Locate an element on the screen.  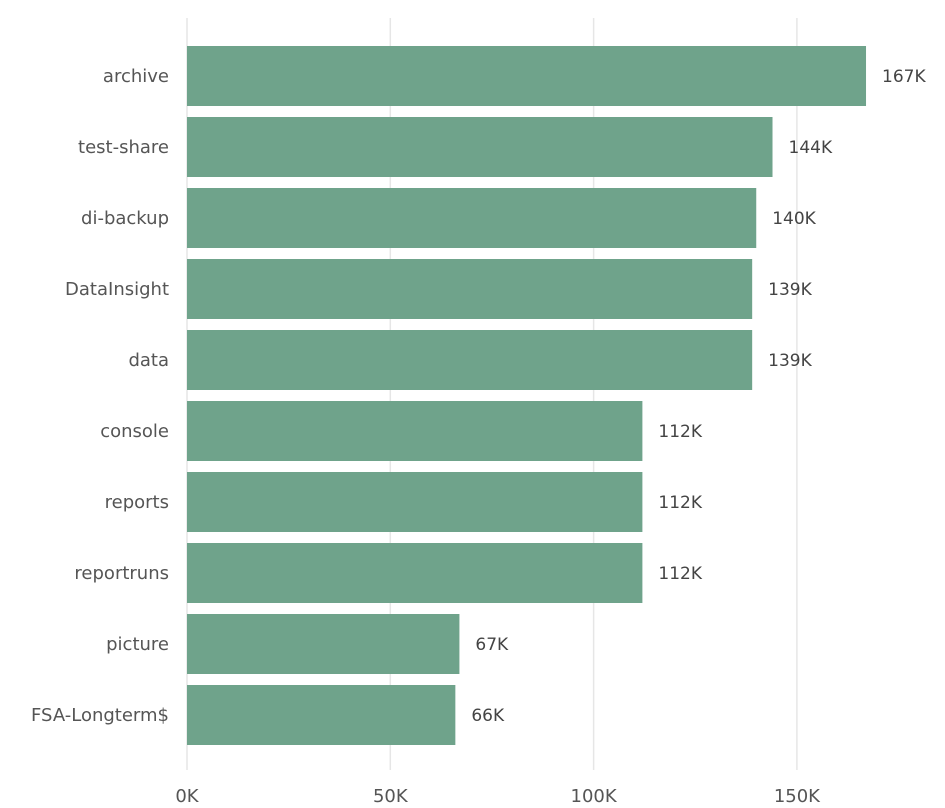
value-label: 67K is located at coordinates (492, 645).